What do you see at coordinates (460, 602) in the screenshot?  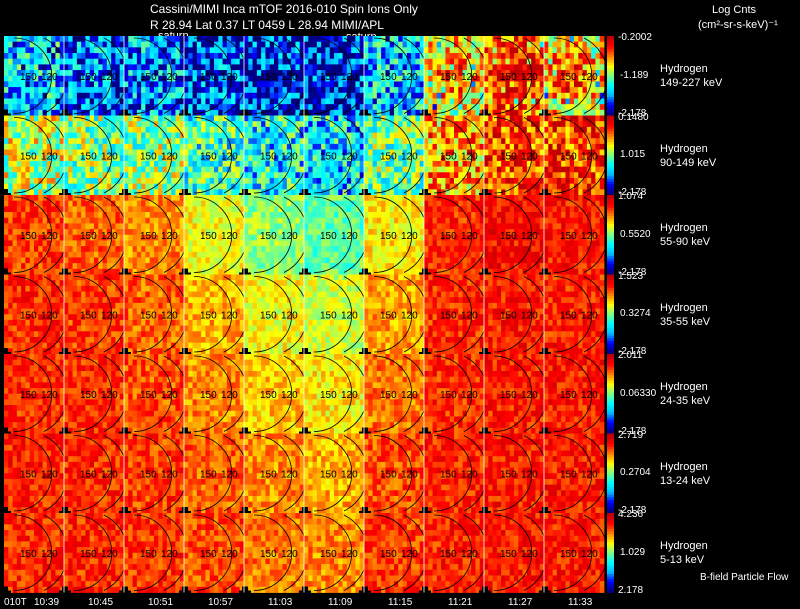 I see `time-tick-label: 11:21` at bounding box center [460, 602].